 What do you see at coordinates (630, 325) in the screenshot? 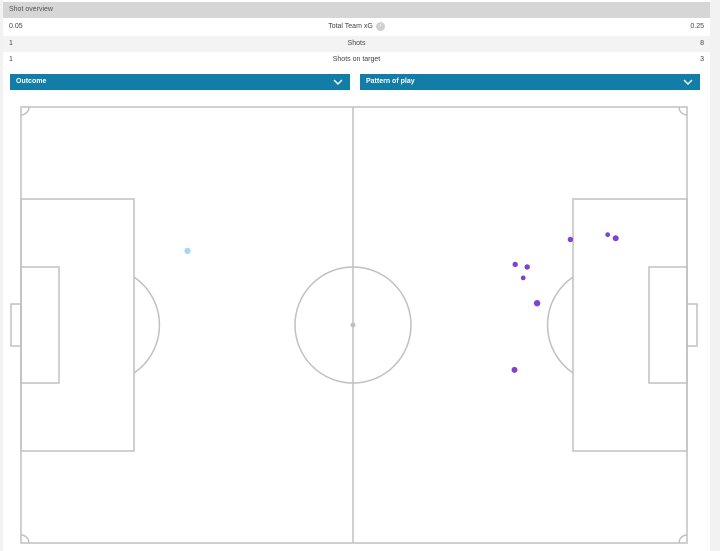
I see `right-penalty-area` at bounding box center [630, 325].